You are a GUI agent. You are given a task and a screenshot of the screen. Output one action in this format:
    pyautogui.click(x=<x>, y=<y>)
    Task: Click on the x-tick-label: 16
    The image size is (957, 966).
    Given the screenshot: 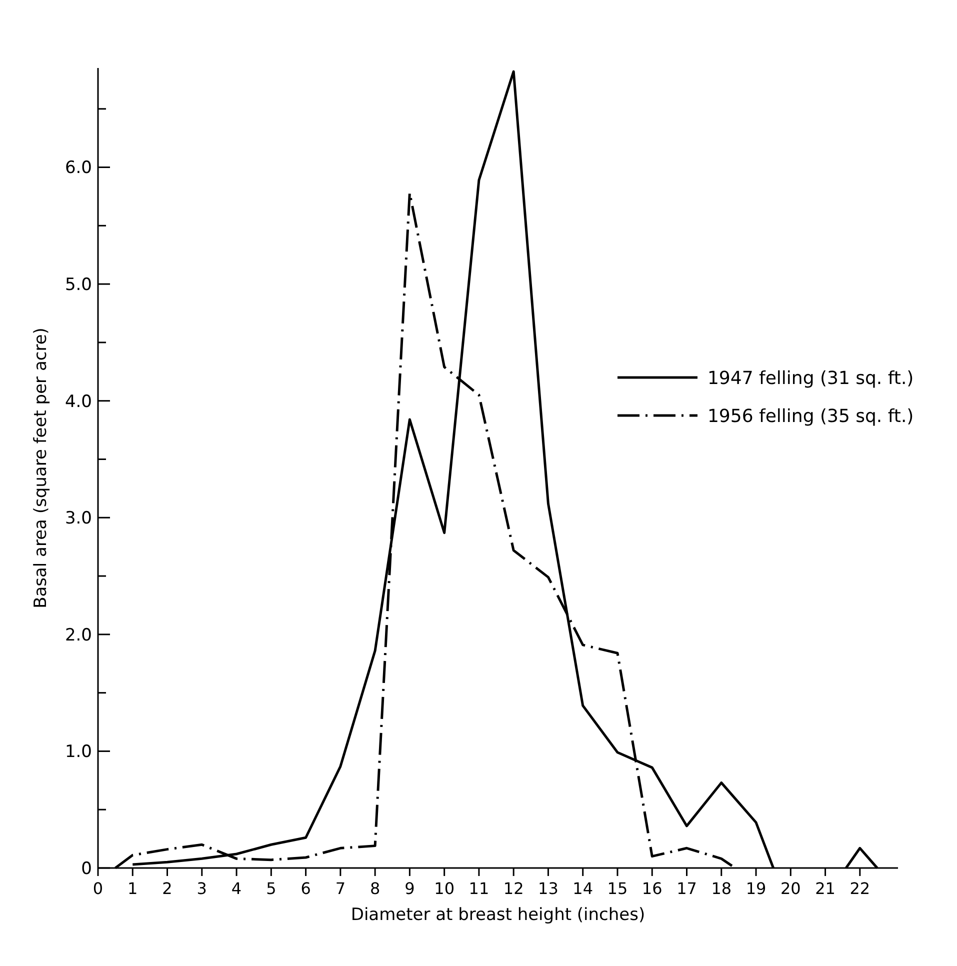 What is the action you would take?
    pyautogui.click(x=652, y=888)
    